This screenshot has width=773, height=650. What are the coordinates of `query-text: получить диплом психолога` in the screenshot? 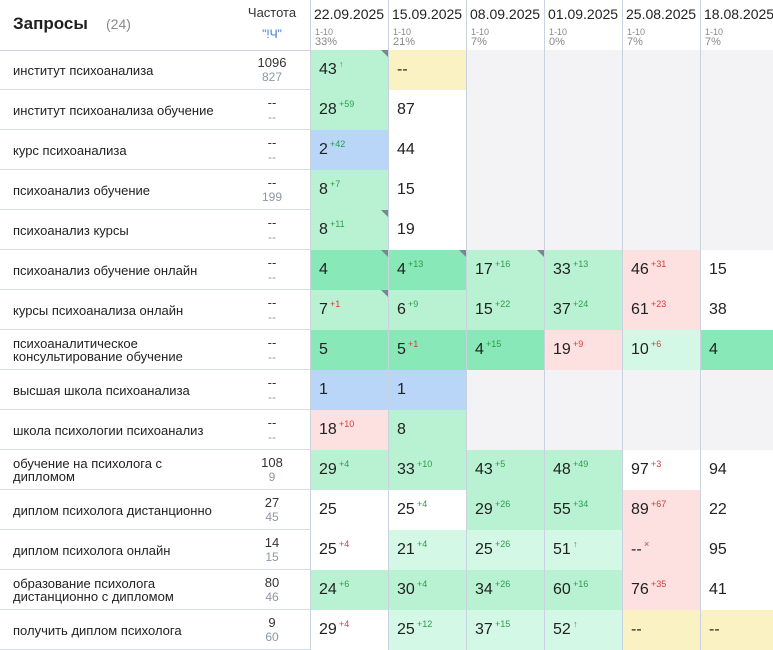 It's located at (97, 630).